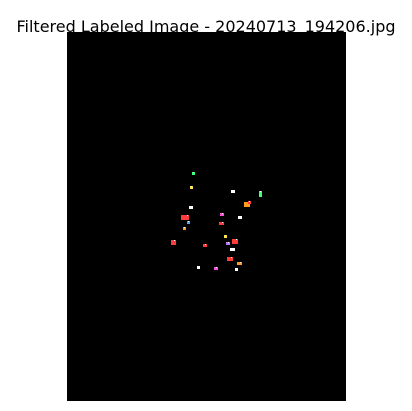  Describe the element at coordinates (216, 221) in the screenshot. I see `label-blobs` at that location.